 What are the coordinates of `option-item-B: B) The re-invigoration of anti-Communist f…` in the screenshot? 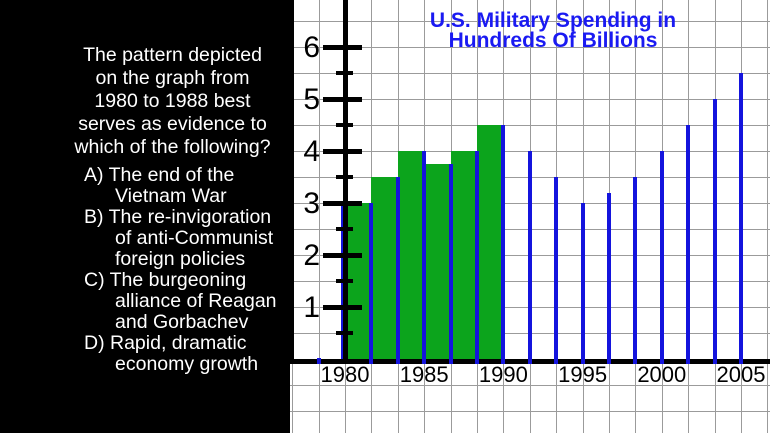 It's located at (184, 238).